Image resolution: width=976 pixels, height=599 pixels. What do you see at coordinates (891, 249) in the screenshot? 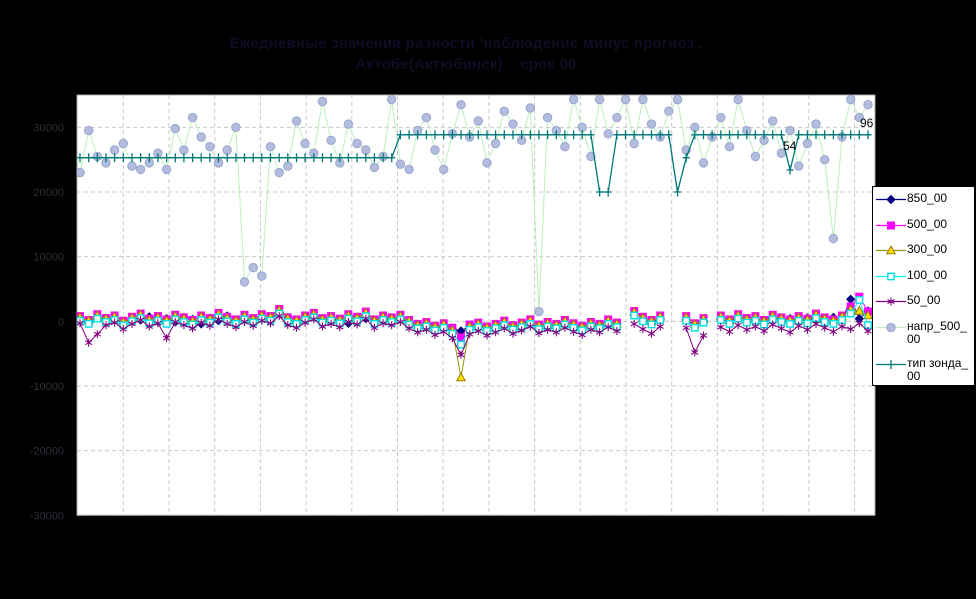
I see `legend-marker-triangle-icon` at bounding box center [891, 249].